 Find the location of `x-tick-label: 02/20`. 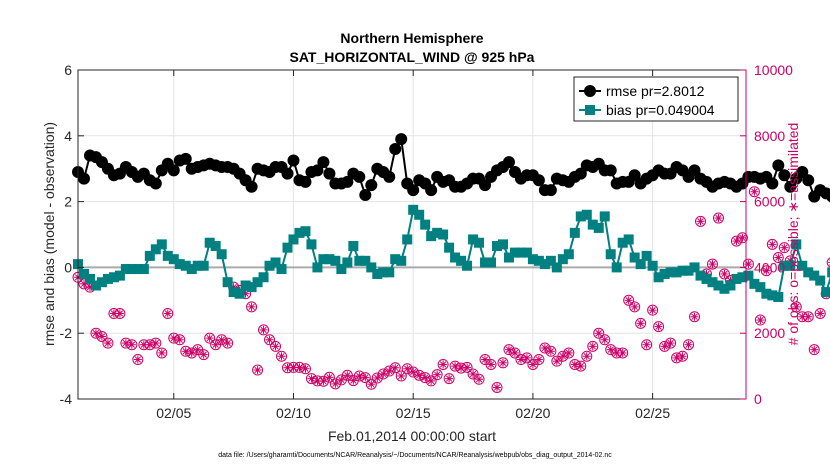

x-tick-label: 02/20 is located at coordinates (532, 413).